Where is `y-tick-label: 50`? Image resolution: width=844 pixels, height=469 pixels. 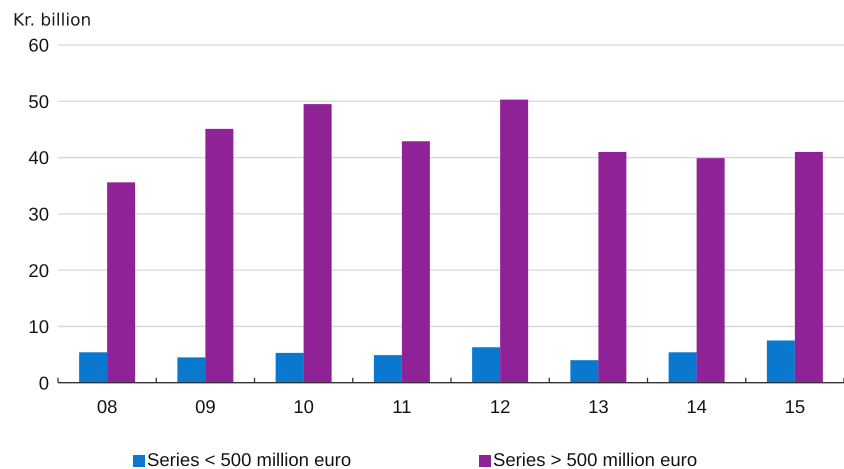
y-tick-label: 50 is located at coordinates (38, 101).